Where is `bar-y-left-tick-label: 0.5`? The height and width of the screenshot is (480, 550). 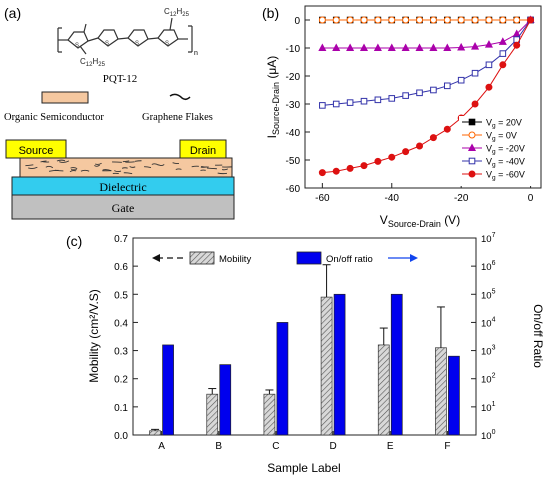 bar-y-left-tick-label: 0.5 is located at coordinates (121, 295).